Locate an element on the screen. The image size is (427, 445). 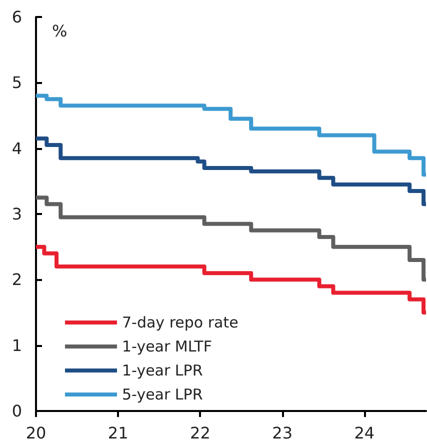
y-tick-label: 0 is located at coordinates (17, 411).